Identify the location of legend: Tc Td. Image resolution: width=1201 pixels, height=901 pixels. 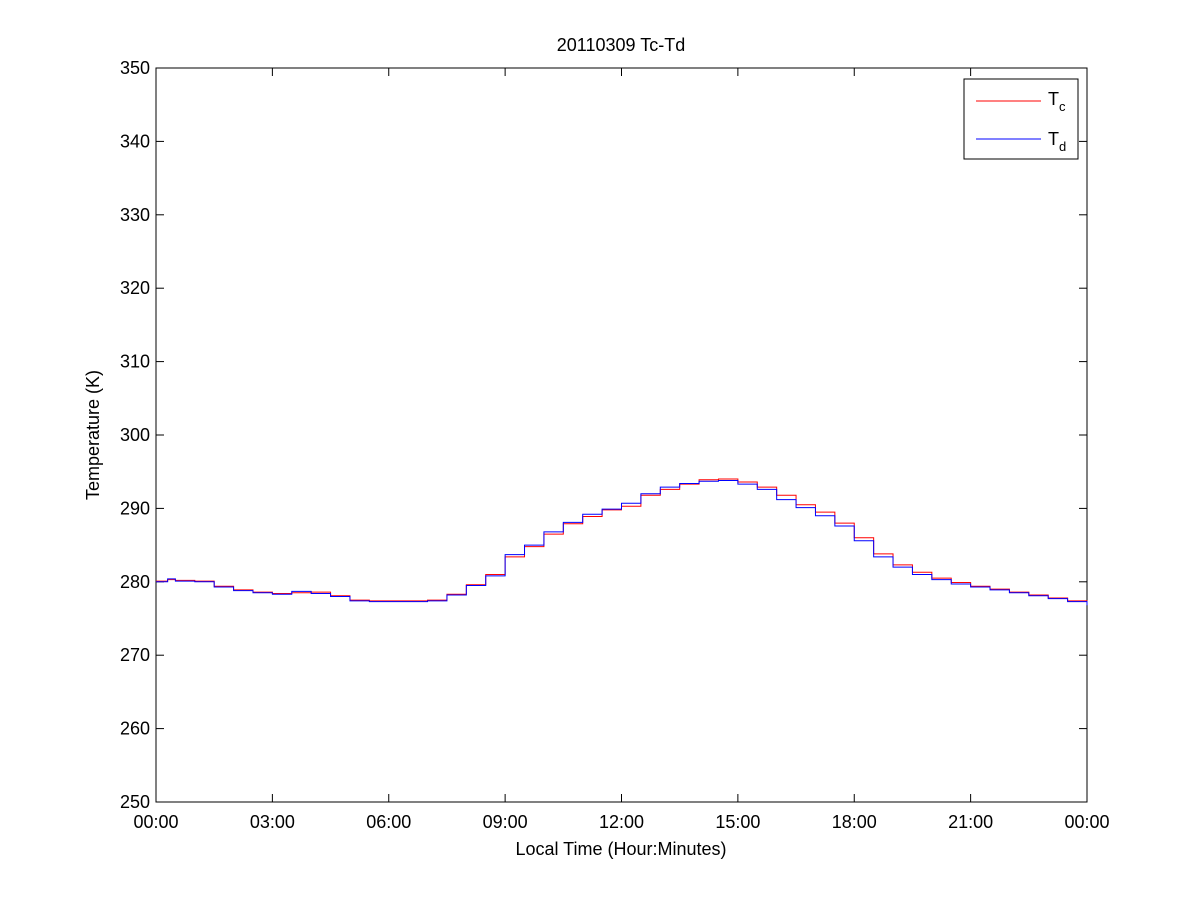
(1021, 119).